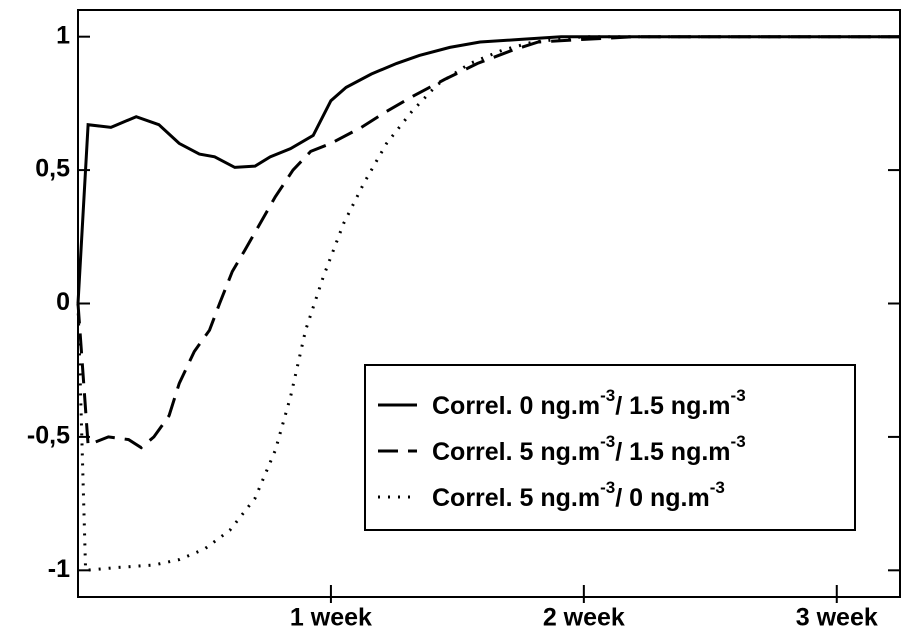 The image size is (903, 638). What do you see at coordinates (589, 402) in the screenshot?
I see `legend-label: Correl. 0 ng.m-3/ 1.5 ng.m-3` at bounding box center [589, 402].